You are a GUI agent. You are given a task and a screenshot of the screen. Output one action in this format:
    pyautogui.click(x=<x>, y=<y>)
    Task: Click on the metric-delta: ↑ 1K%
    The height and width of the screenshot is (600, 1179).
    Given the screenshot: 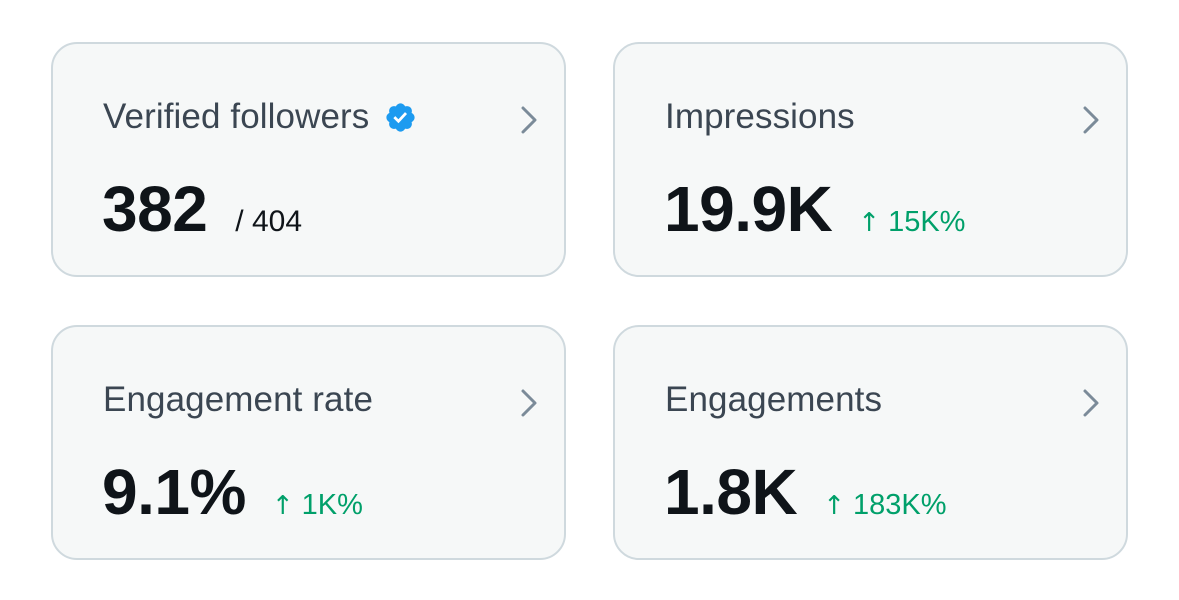 What is the action you would take?
    pyautogui.click(x=317, y=505)
    